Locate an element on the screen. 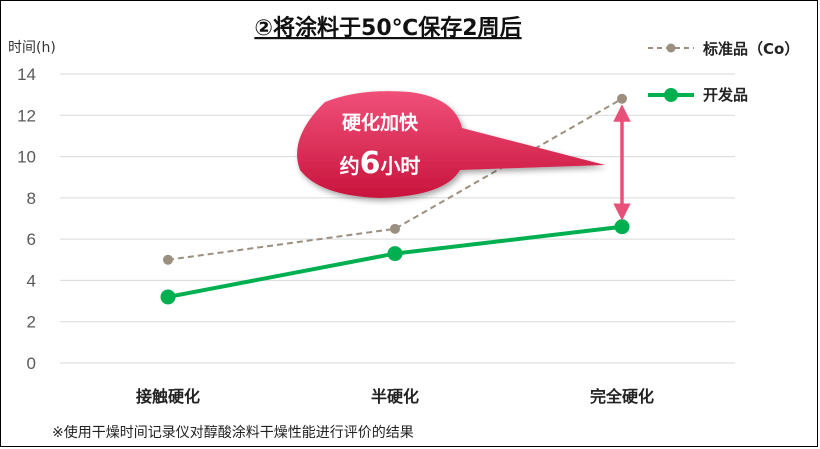 The width and height of the screenshot is (820, 449). y-tick-label: 10 is located at coordinates (26, 157).